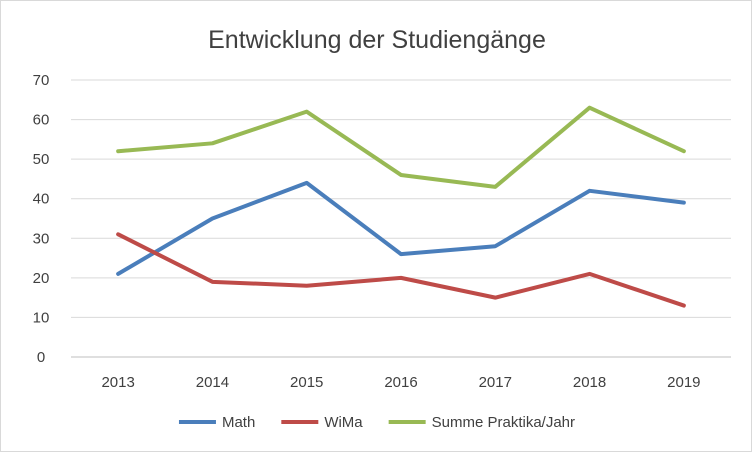 The image size is (752, 453). I want to click on legend-label-wima: WiMa, so click(343, 422).